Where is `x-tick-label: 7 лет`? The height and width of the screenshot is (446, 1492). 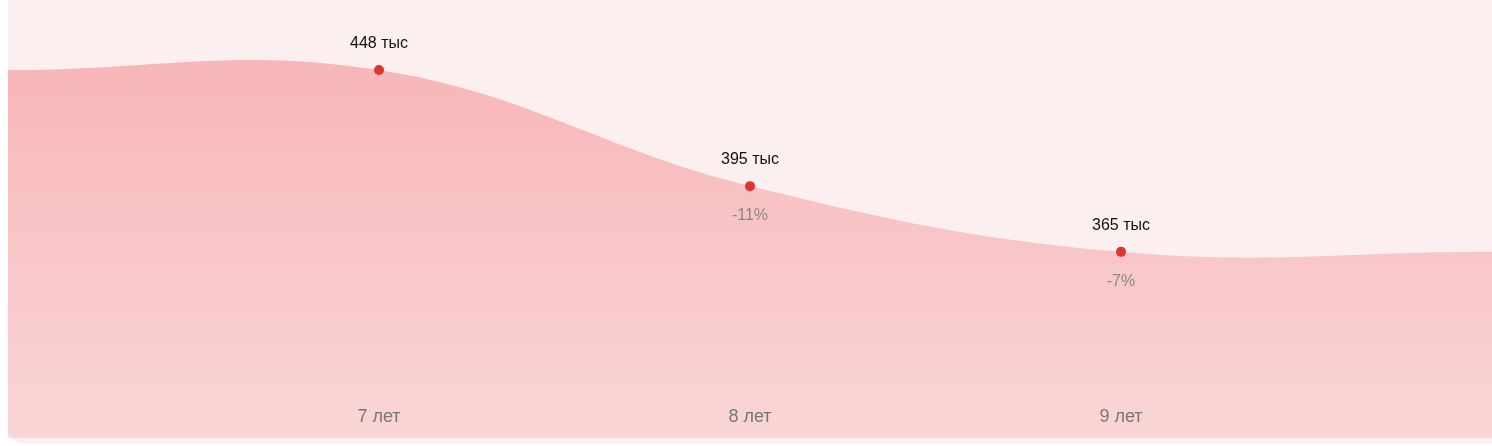
x-tick-label: 7 лет is located at coordinates (379, 416).